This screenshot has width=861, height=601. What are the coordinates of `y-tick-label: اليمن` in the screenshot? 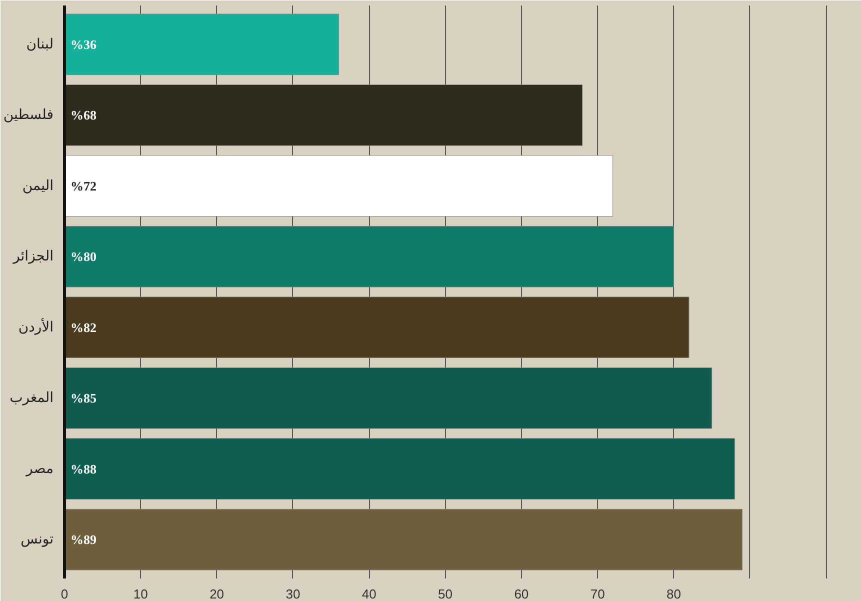 It's located at (38, 186).